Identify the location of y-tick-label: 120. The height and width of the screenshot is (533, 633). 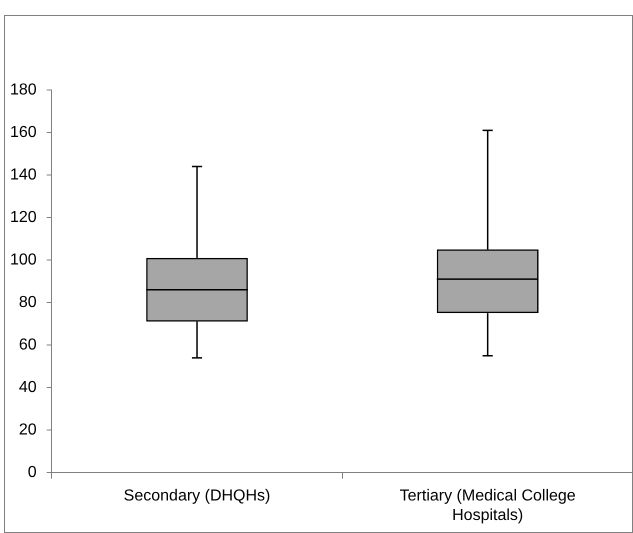
(23, 217).